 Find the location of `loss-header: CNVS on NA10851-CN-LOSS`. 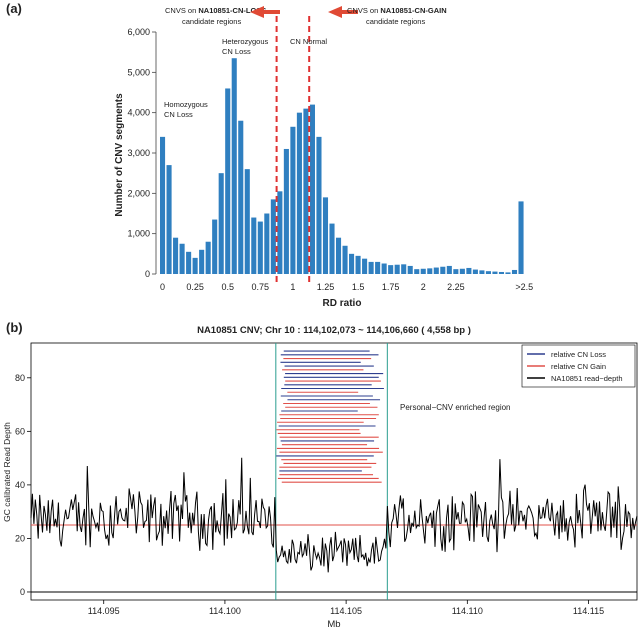

loss-header: CNVS on NA10851-CN-LOSS is located at coordinates (215, 10).